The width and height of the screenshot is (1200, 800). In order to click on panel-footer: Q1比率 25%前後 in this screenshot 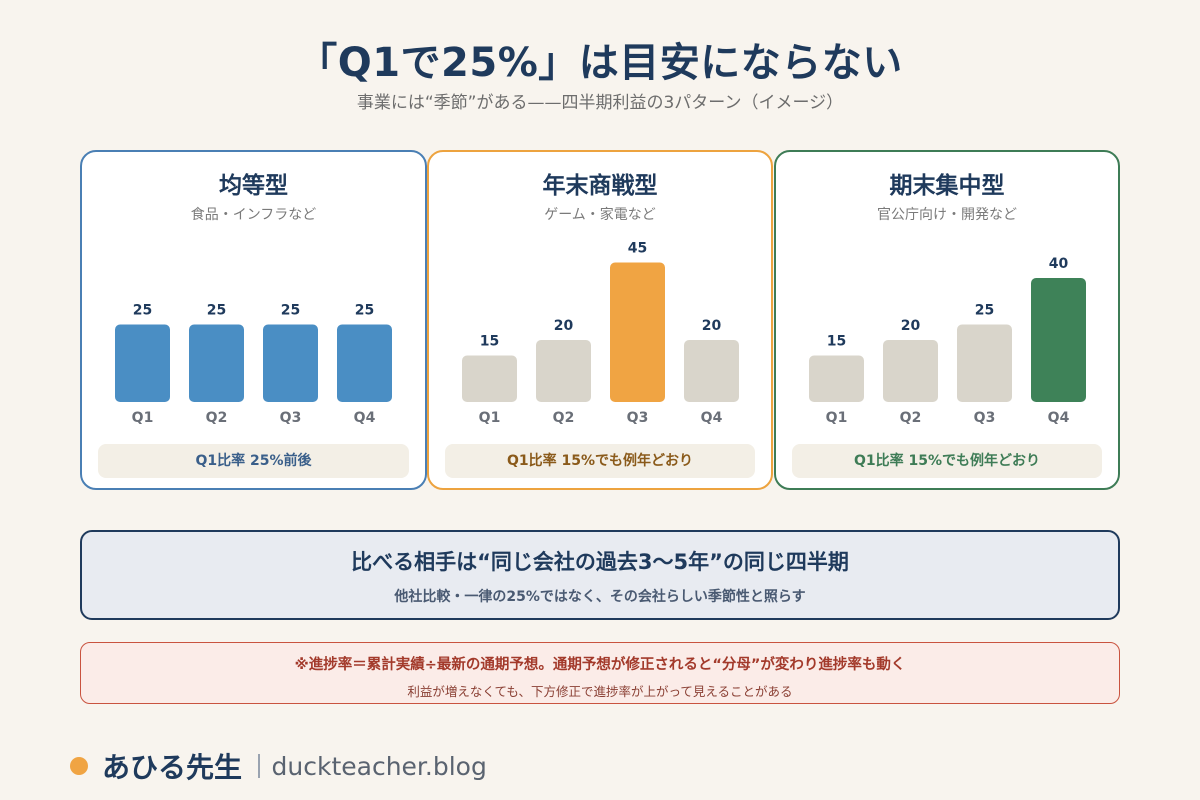, I will do `click(253, 461)`.